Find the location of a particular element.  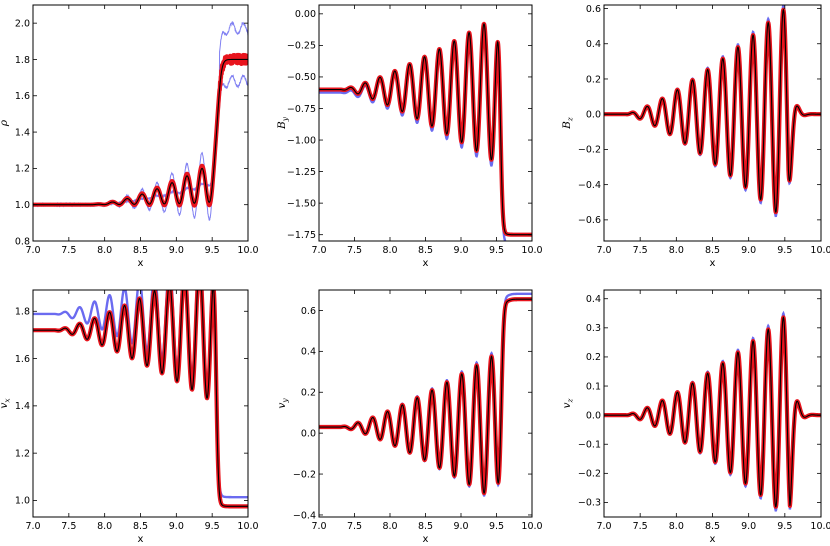

curves-By is located at coordinates (425, 131).